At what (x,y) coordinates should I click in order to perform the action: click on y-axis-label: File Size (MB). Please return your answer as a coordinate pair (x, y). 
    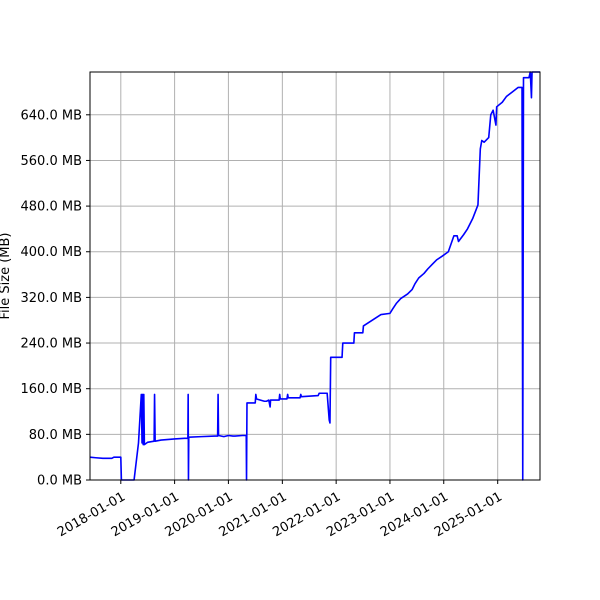
    Looking at the image, I should click on (6, 276).